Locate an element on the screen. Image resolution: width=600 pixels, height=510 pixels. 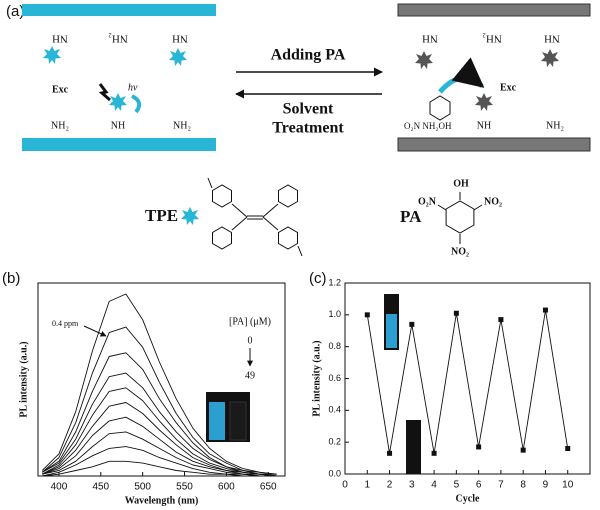
x-tick-label: 2 is located at coordinates (390, 485).